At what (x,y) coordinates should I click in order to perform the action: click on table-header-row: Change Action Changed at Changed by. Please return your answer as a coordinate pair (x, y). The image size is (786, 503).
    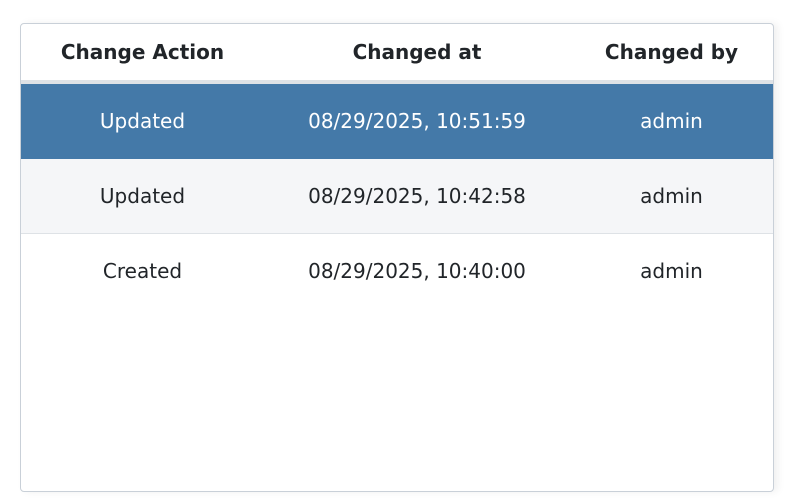
    Looking at the image, I should click on (397, 54).